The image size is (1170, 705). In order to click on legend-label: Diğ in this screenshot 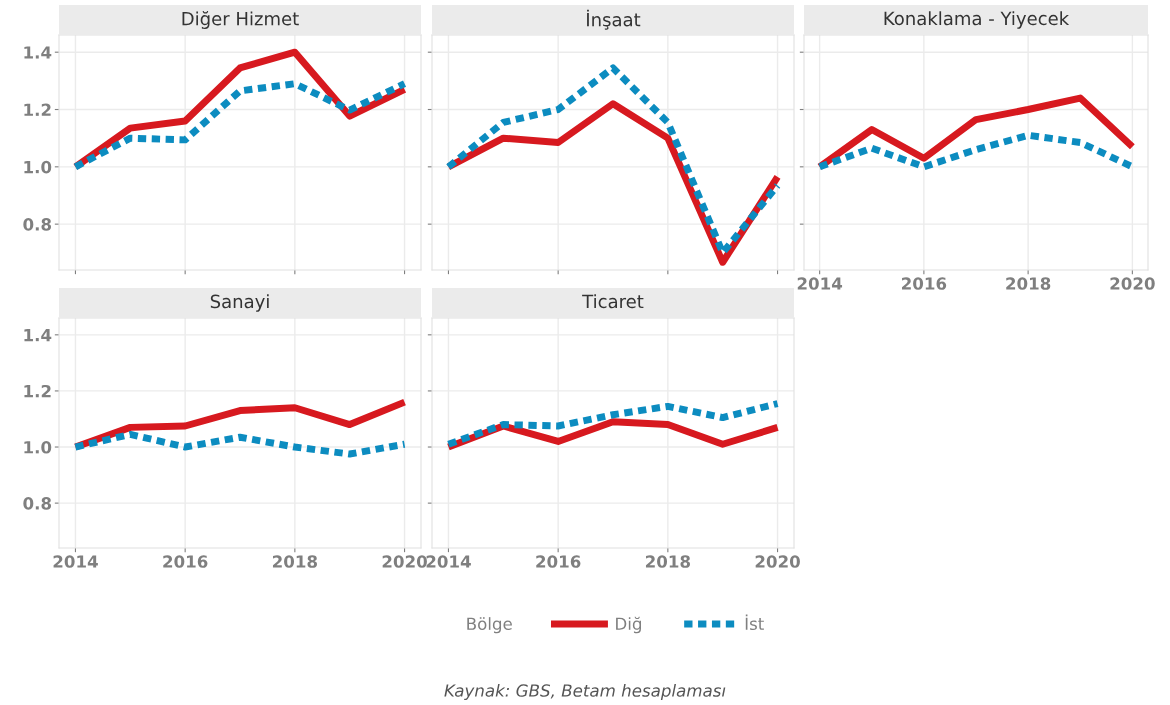, I will do `click(628, 625)`.